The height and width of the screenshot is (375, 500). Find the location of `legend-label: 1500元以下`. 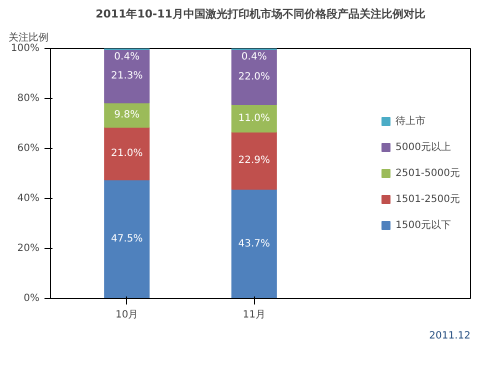

legend-label: 1500元以下 is located at coordinates (423, 225).